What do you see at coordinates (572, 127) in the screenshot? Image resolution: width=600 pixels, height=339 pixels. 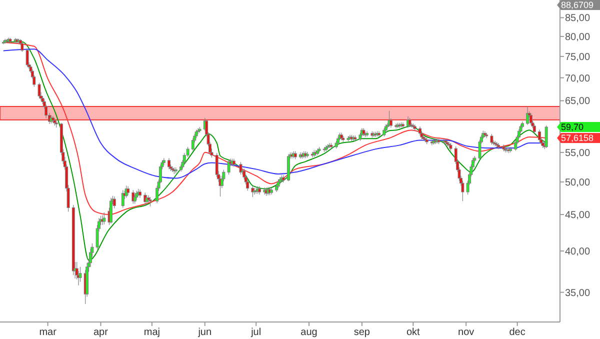 I see `text: 59,70` at bounding box center [572, 127].